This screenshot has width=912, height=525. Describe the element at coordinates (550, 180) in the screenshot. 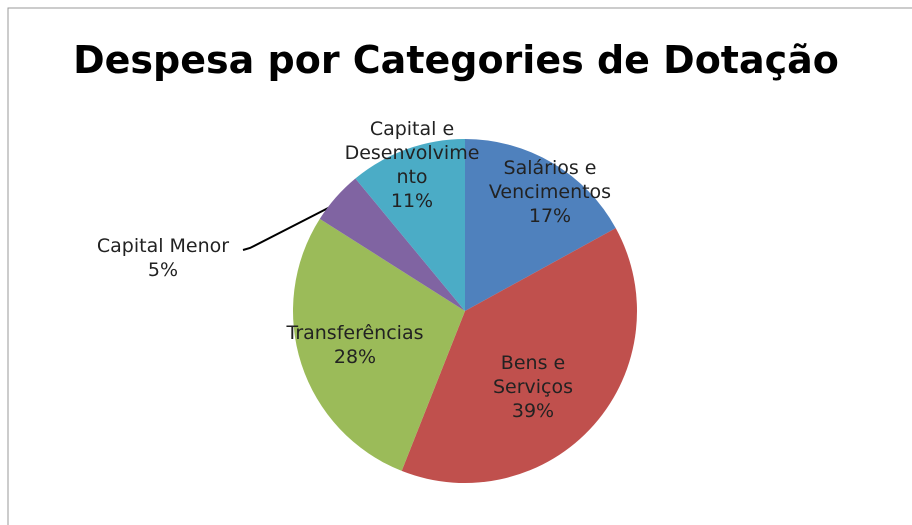

I see `category-name: Salários e Vencimentos` at that location.